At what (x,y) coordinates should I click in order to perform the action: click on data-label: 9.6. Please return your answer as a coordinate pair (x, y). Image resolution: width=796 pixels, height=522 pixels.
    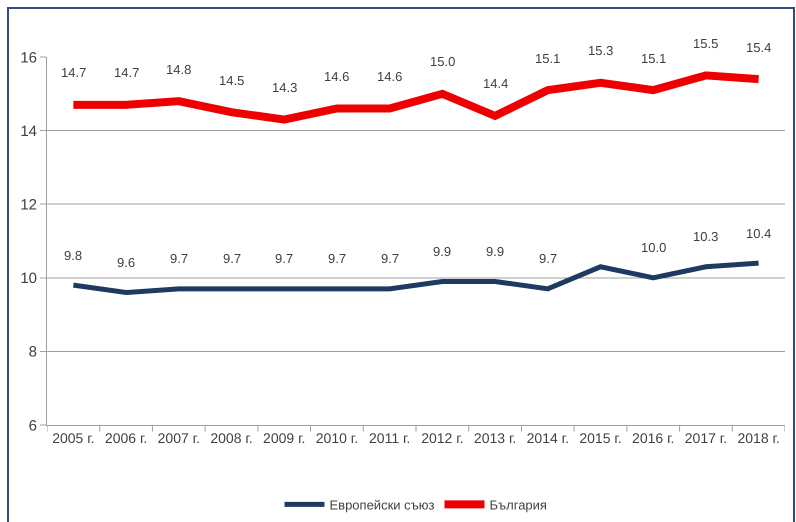
    Looking at the image, I should click on (126, 262).